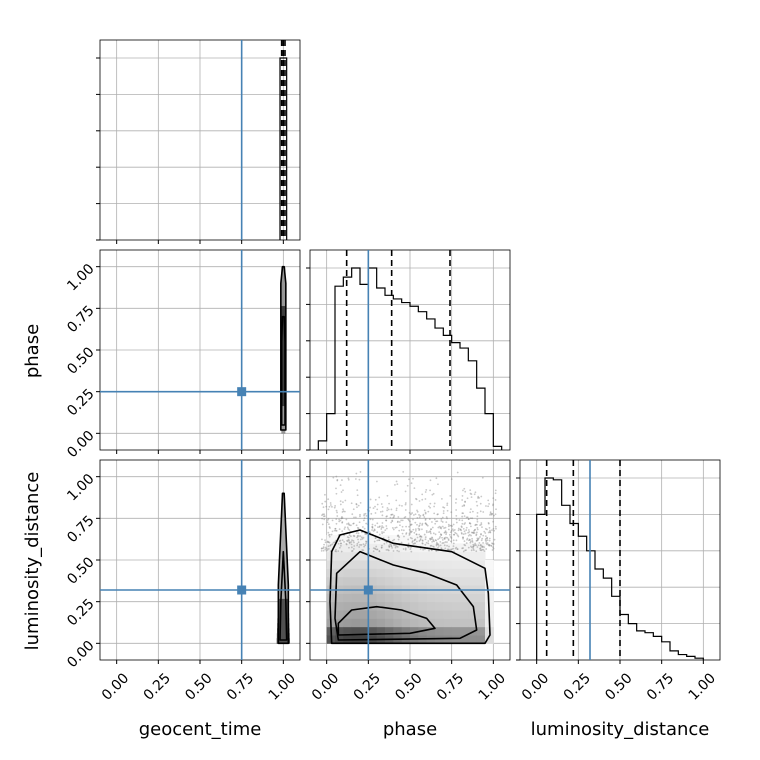 The width and height of the screenshot is (760, 760). What do you see at coordinates (410, 587) in the screenshot?
I see `contour-outer` at bounding box center [410, 587].